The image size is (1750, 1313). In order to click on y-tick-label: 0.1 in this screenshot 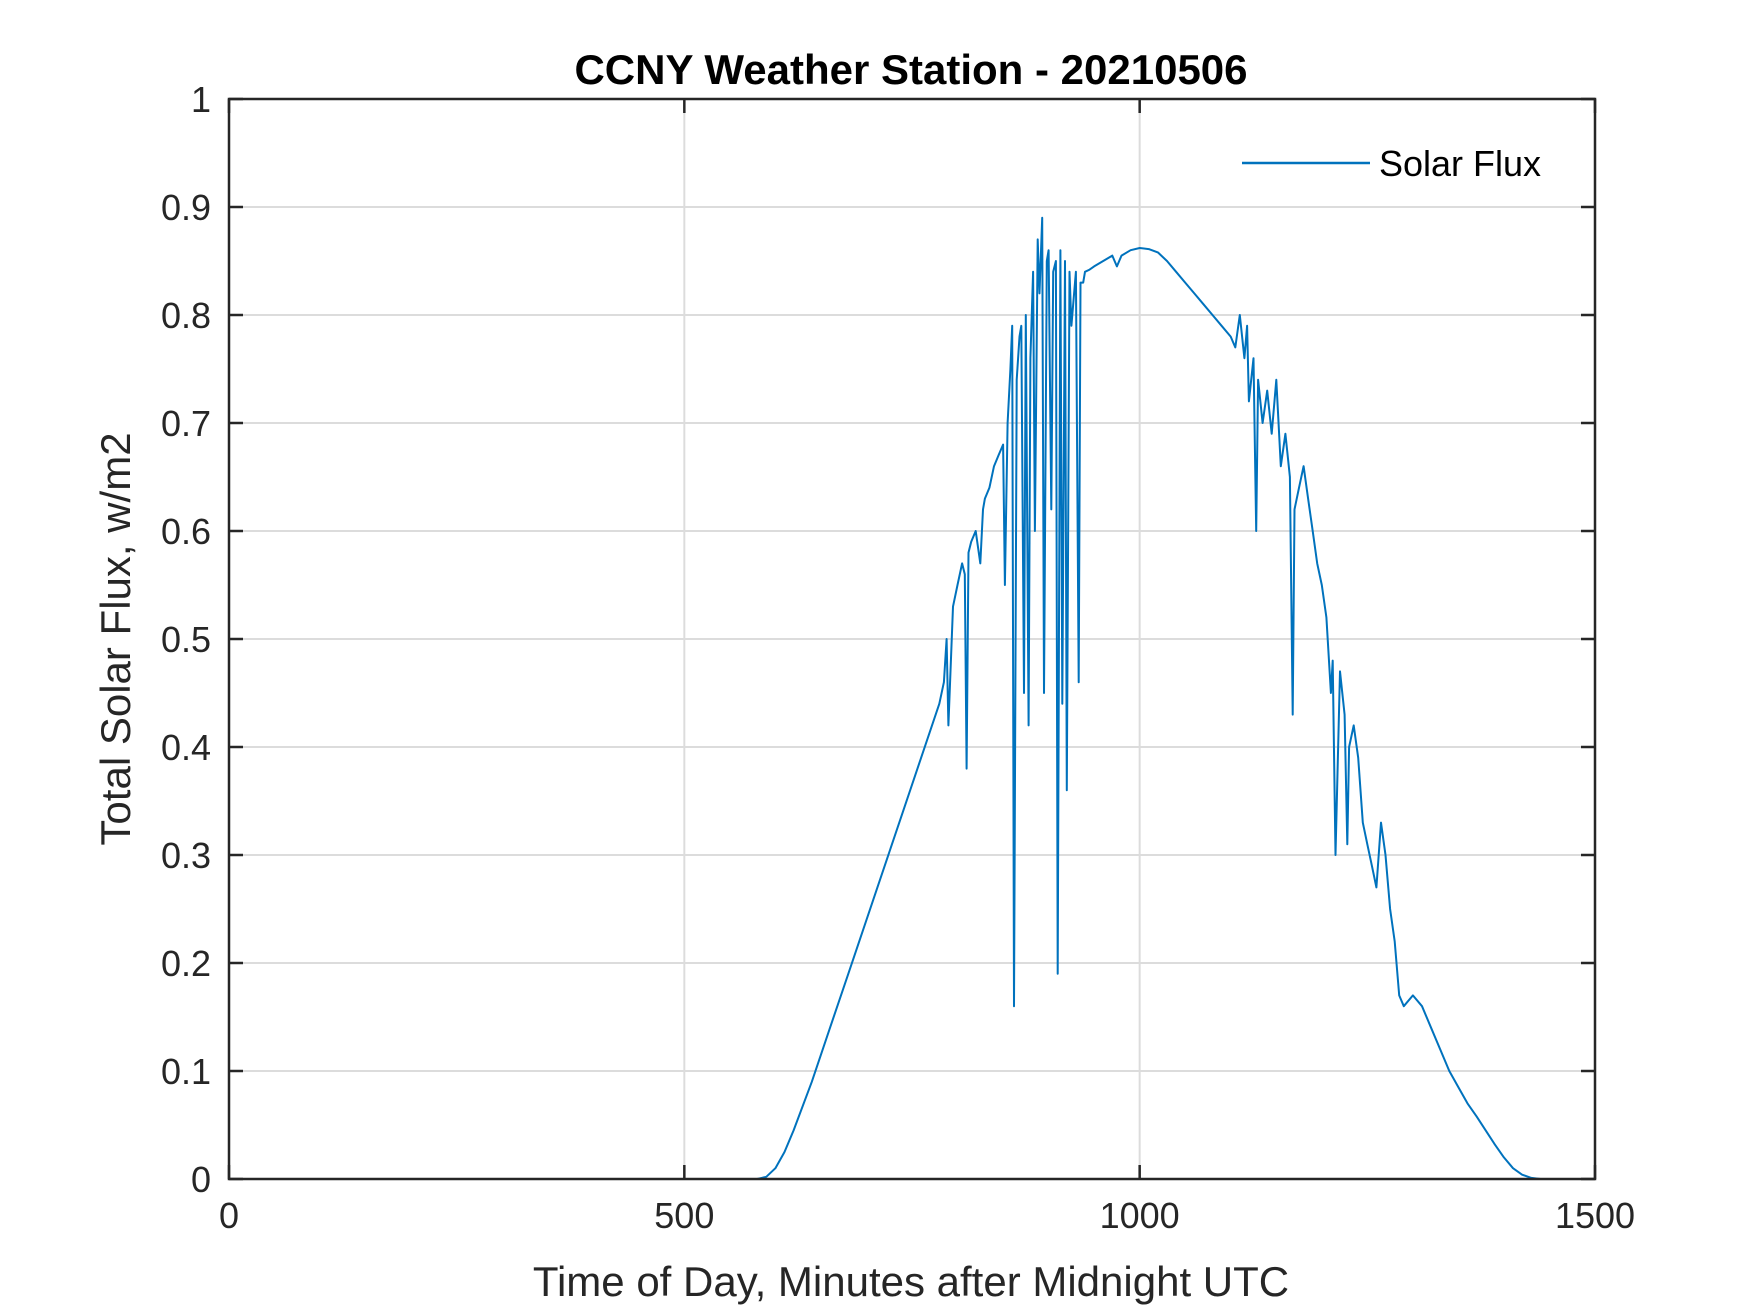, I will do `click(186, 1071)`.